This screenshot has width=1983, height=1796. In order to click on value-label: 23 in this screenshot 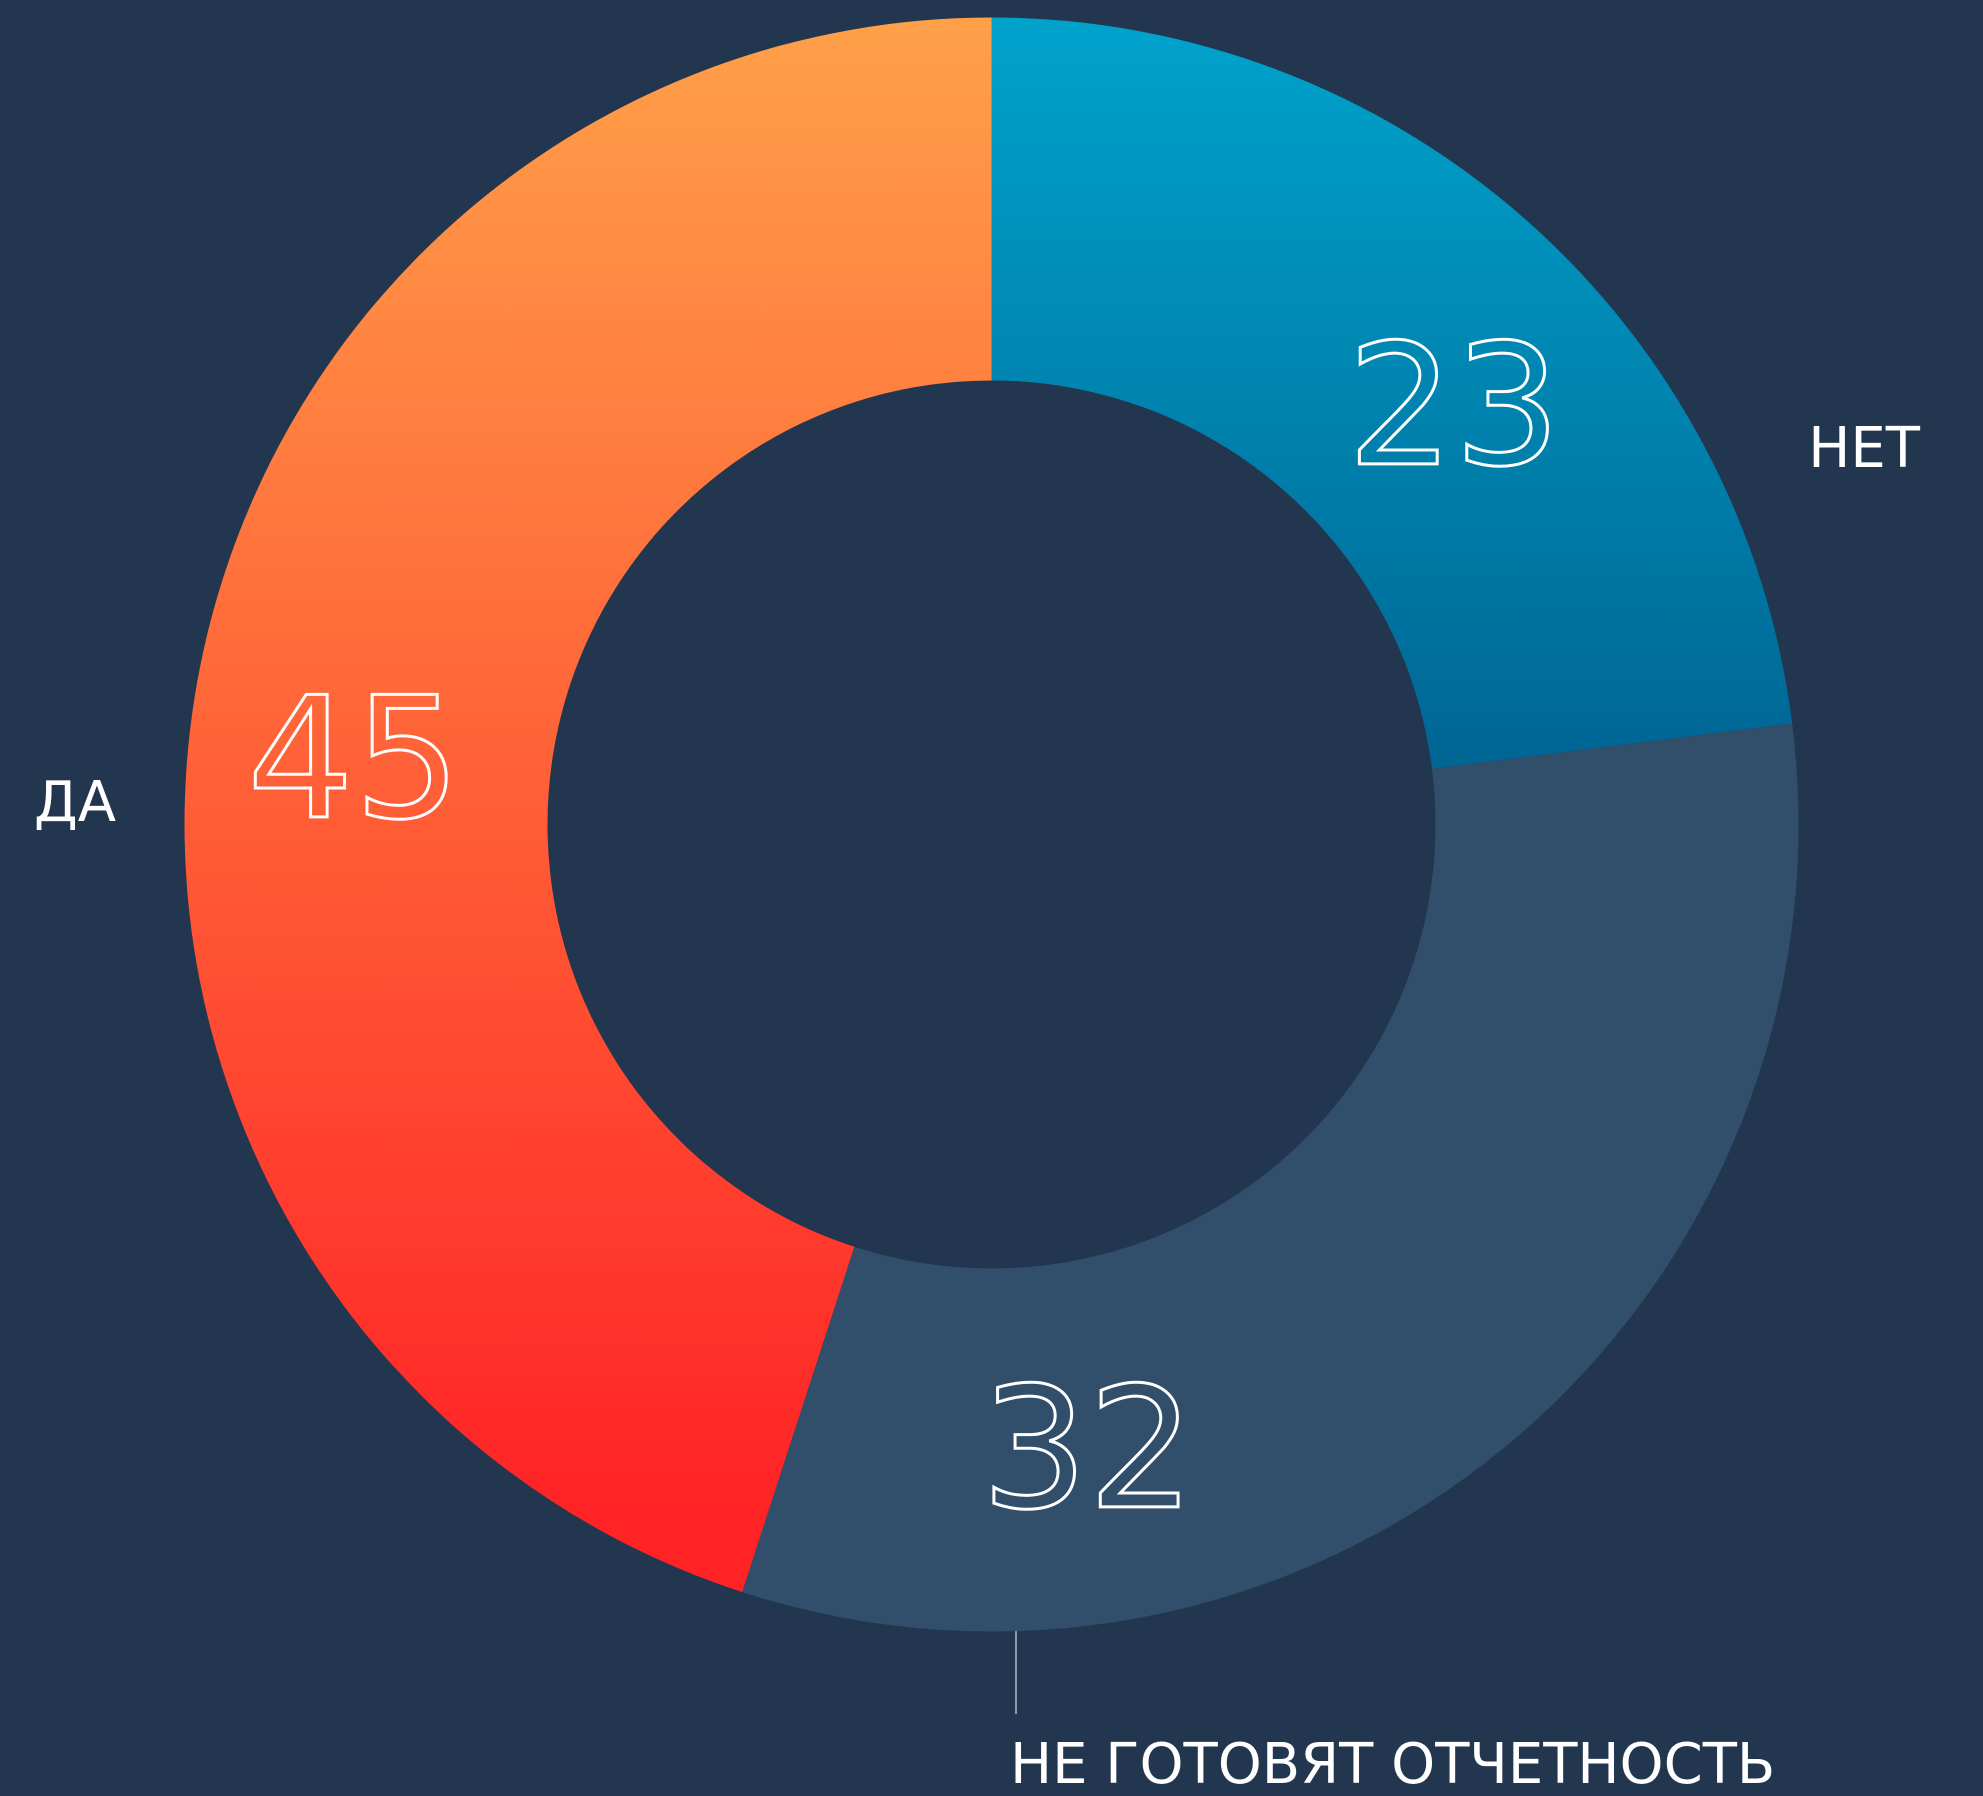, I will do `click(1454, 406)`.